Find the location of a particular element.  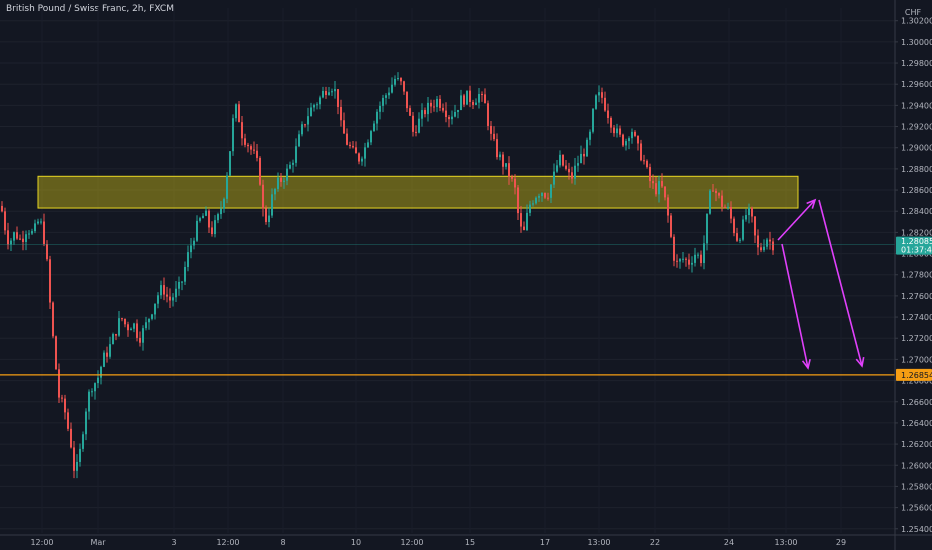

arrow-up-head is located at coordinates (811, 203).